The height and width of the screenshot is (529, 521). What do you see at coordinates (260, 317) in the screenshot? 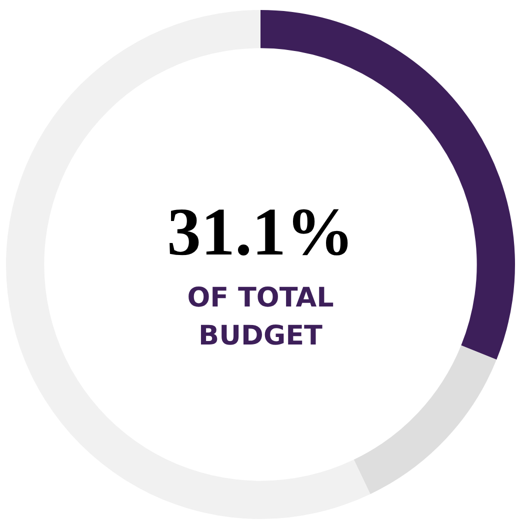
I see `text: OF TOTAL BUDGET` at bounding box center [260, 317].